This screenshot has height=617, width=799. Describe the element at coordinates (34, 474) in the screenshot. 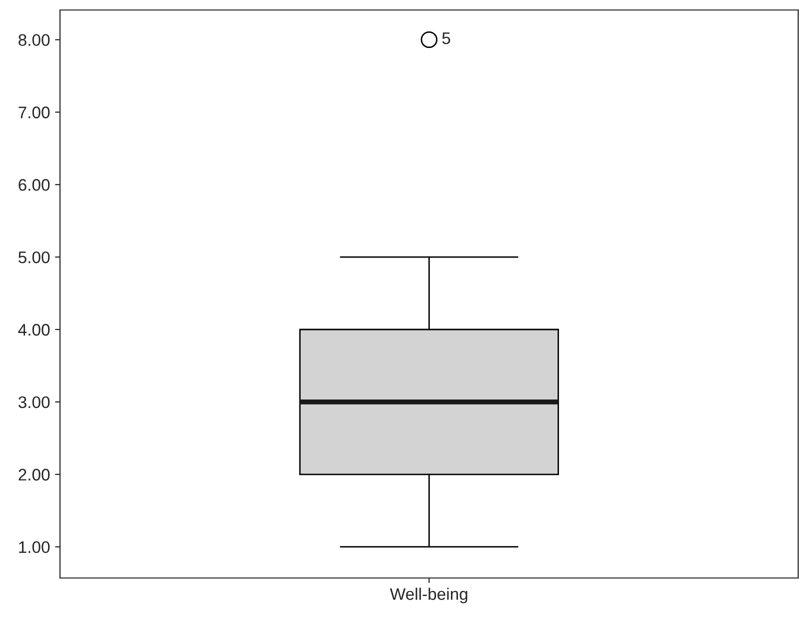

I see `y-tick-label: 2.00` at that location.